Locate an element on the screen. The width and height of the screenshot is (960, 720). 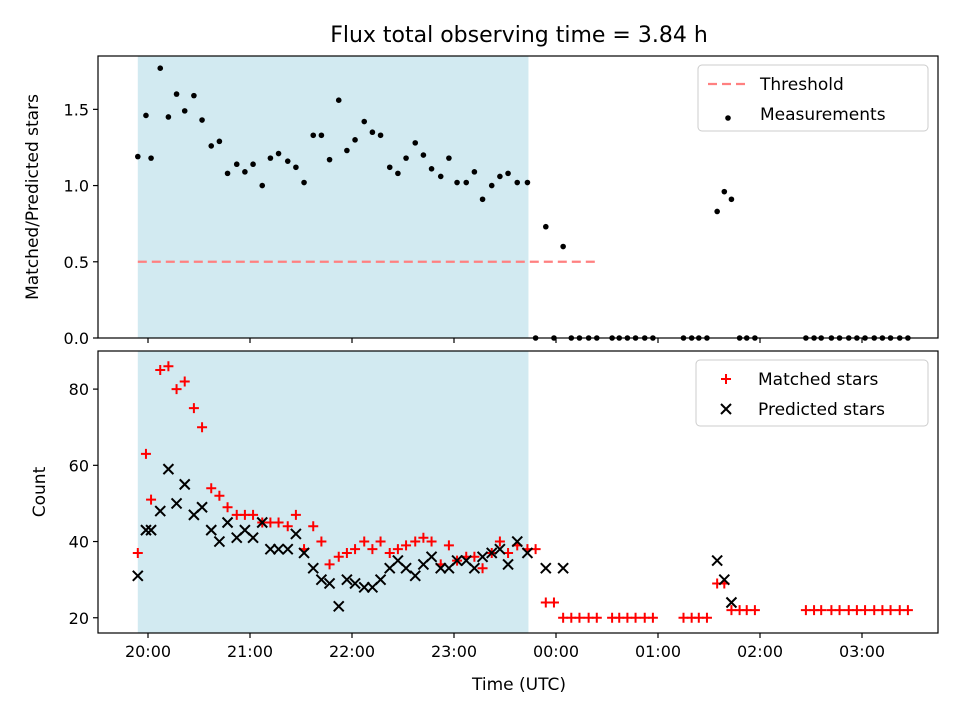
legend-label: Matched stars is located at coordinates (818, 380).